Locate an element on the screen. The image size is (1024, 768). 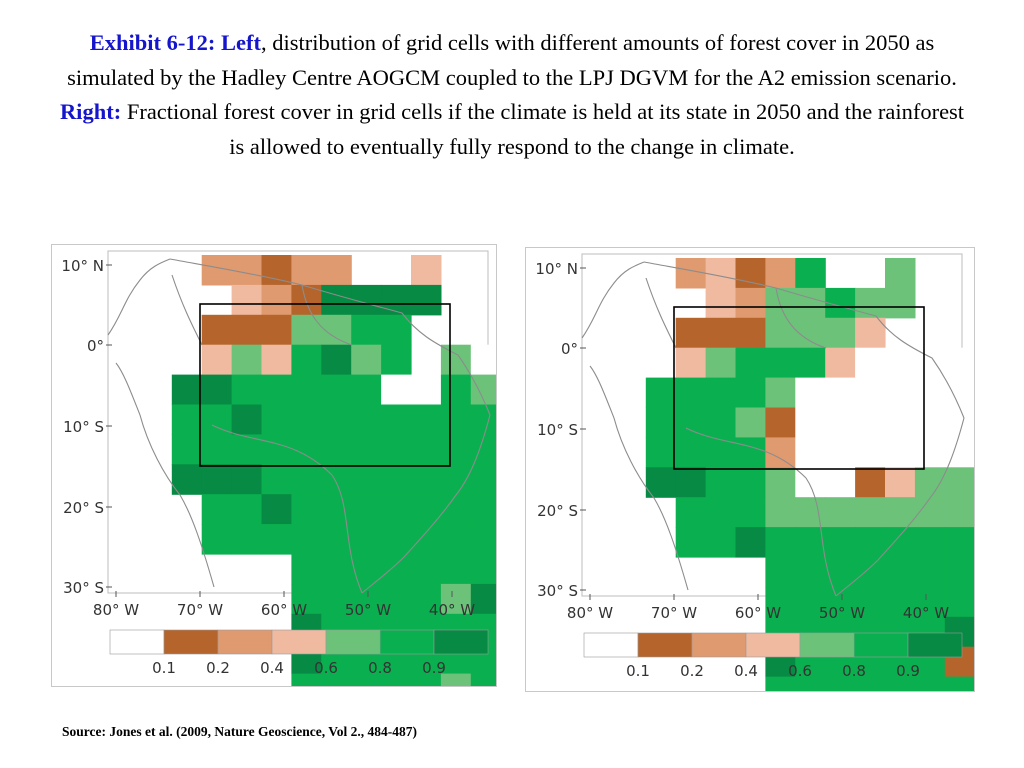
lon-tick-label: 60° W is located at coordinates (758, 613).